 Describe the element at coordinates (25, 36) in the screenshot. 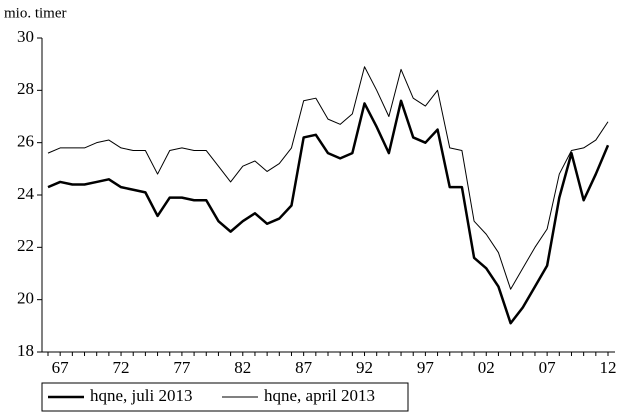

I see `y-tick-label: 30` at that location.